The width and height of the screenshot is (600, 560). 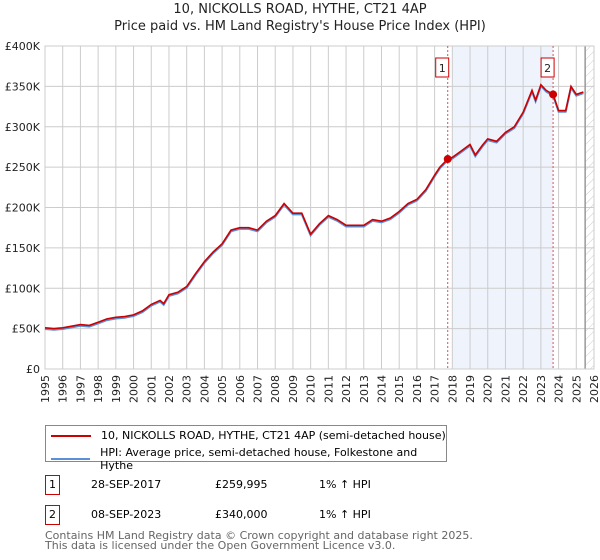 What do you see at coordinates (435, 389) in the screenshot?
I see `x-tick-label: 2017` at bounding box center [435, 389].